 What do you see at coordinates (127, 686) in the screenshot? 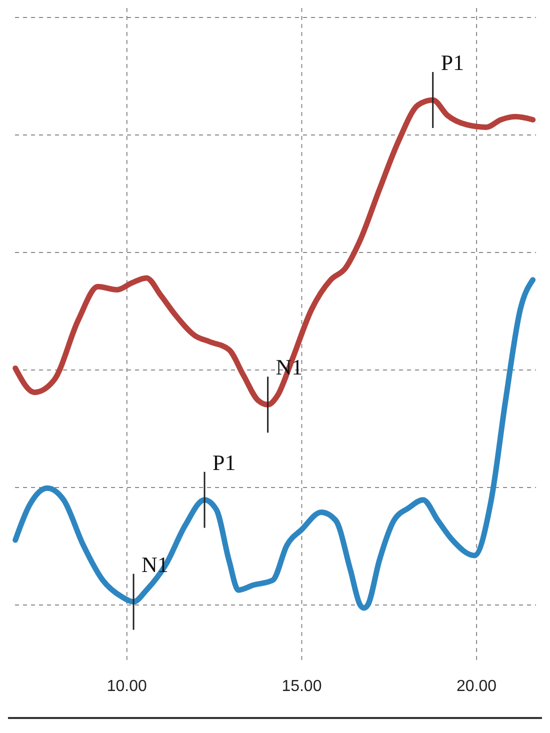
I see `x-tick-label: 10.00` at bounding box center [127, 686].